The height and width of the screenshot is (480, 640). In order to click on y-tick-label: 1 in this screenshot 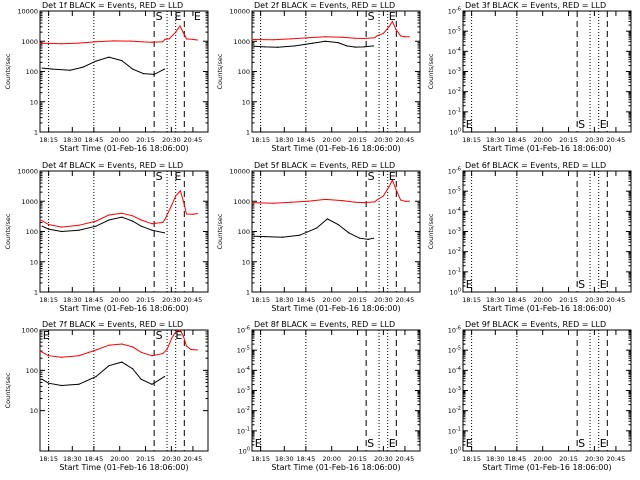, I will do `click(36, 293)`.